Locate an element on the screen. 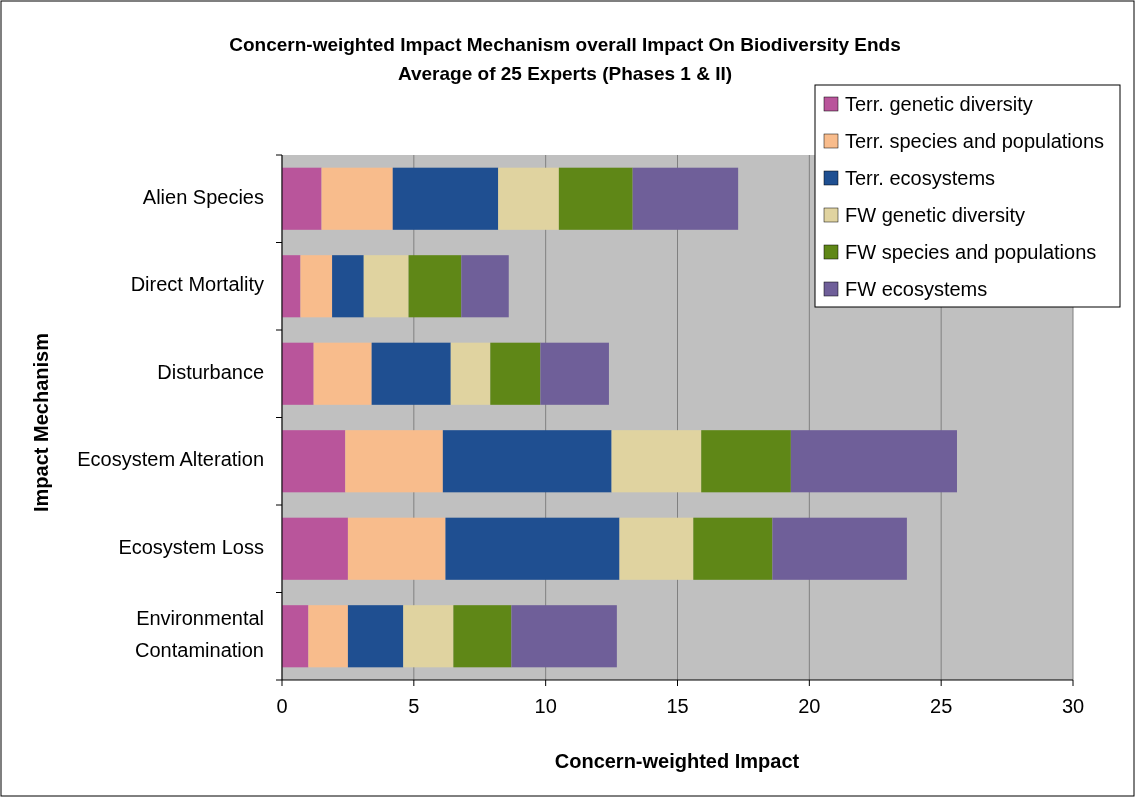 This screenshot has width=1135, height=797. x-tick-label: 0 is located at coordinates (282, 706).